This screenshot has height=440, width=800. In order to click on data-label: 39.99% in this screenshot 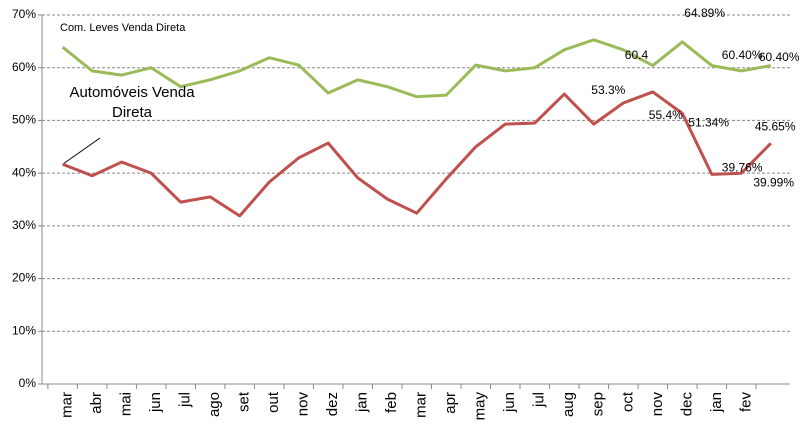, I will do `click(773, 182)`.